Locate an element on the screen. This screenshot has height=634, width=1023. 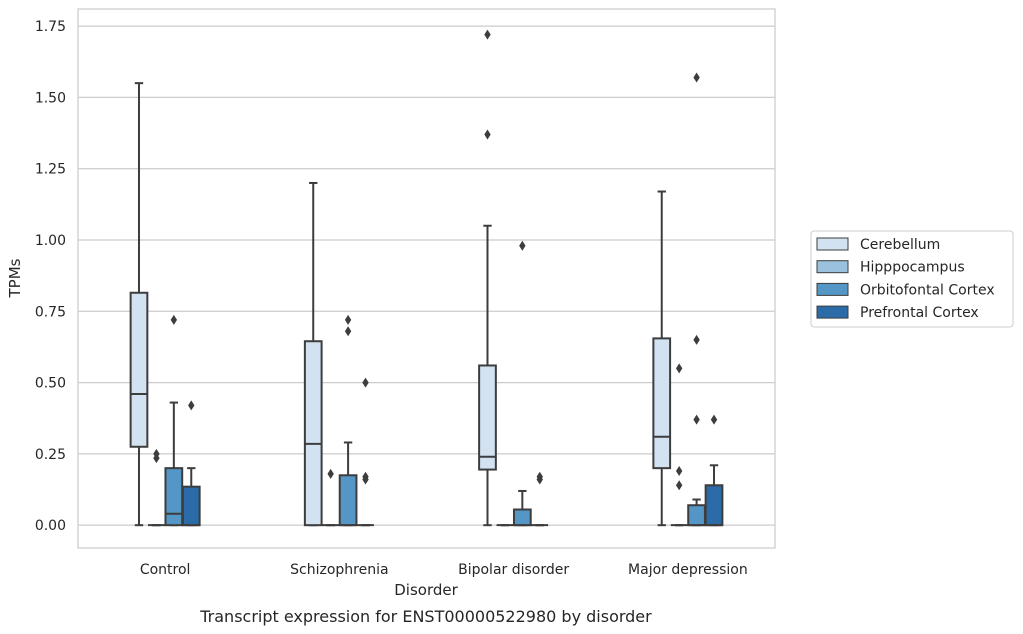
y-tick-label: 1.50 is located at coordinates (50, 98).